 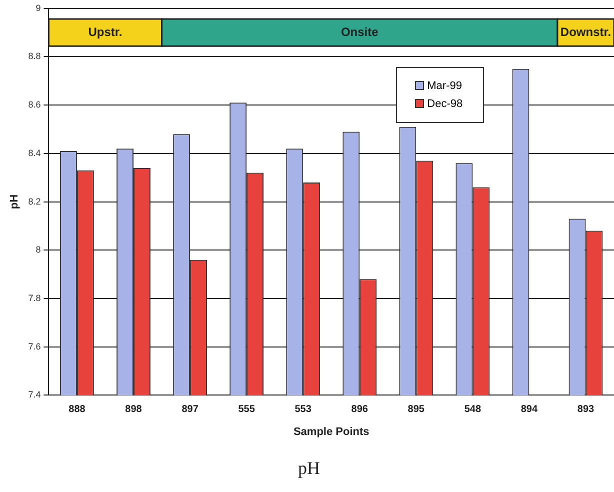 What do you see at coordinates (34, 105) in the screenshot?
I see `y-tick-label: 8.6` at bounding box center [34, 105].